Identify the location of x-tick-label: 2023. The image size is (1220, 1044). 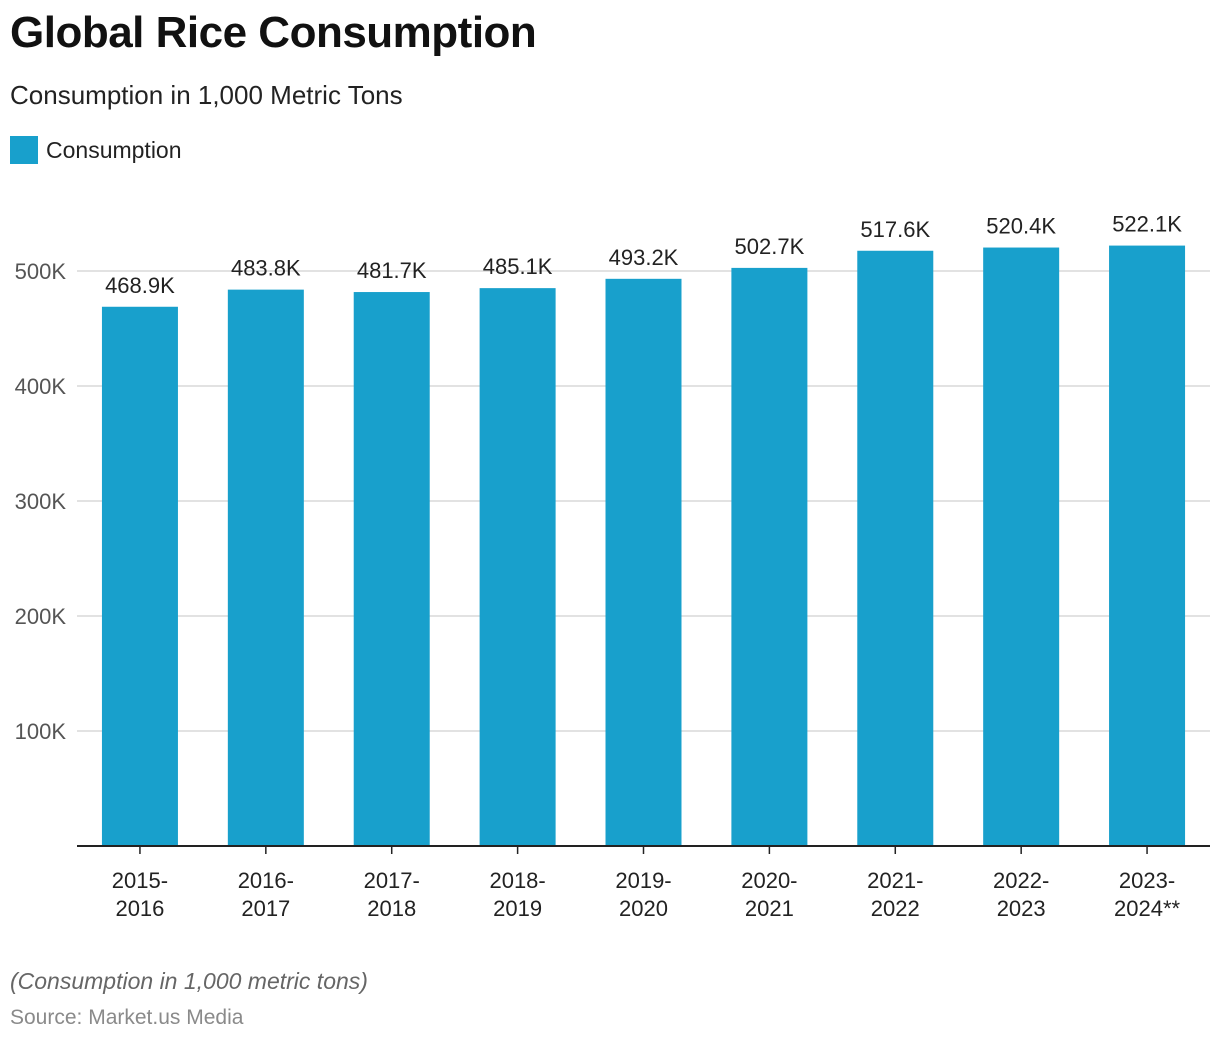
(1021, 908).